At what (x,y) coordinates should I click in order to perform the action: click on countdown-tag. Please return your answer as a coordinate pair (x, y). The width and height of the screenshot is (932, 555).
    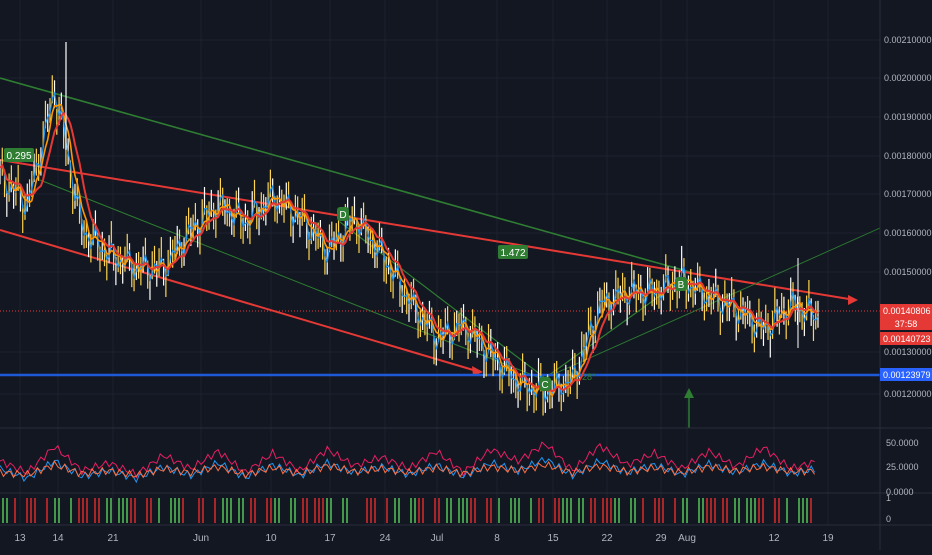
    Looking at the image, I should click on (906, 323).